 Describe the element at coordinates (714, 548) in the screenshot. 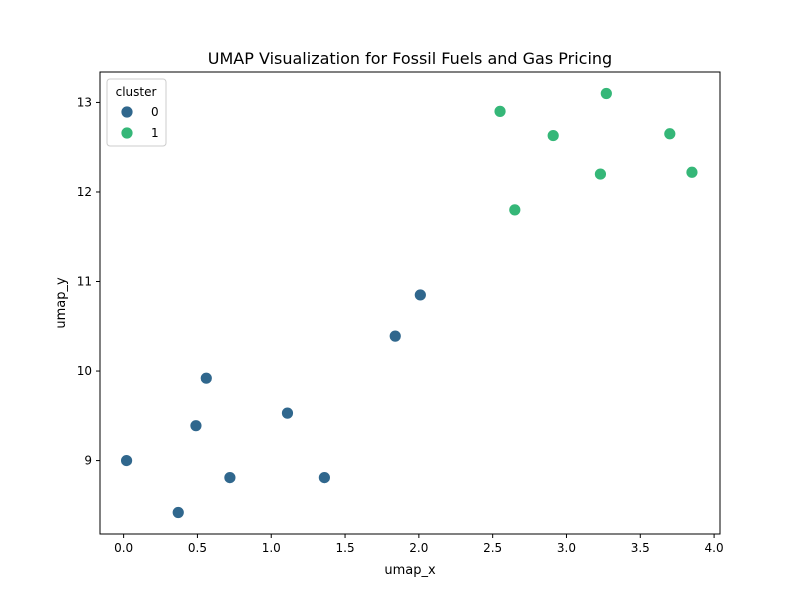

I see `x-tick-label: 4.0` at that location.